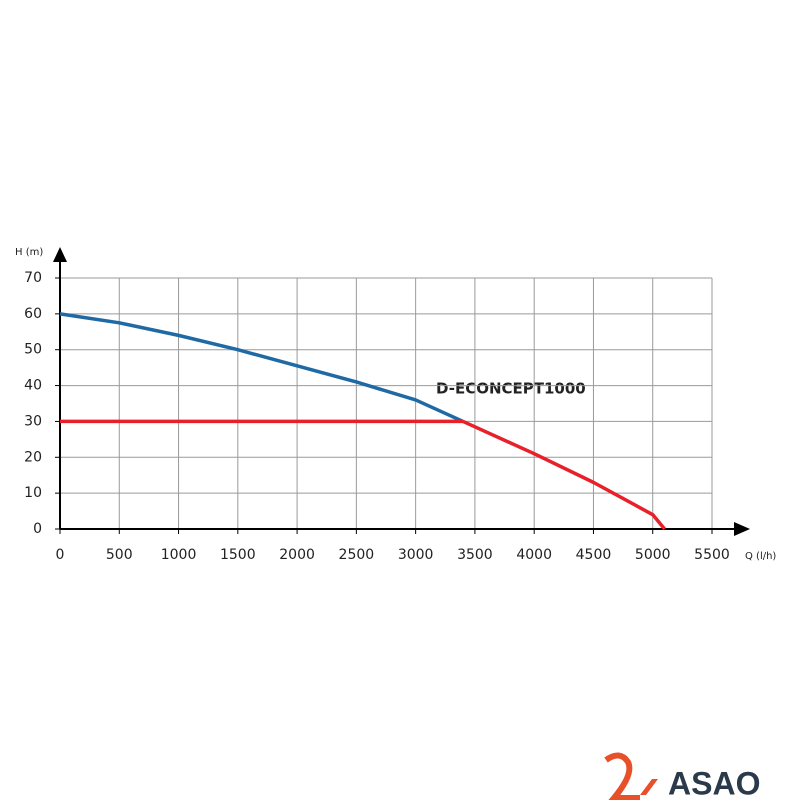 Image resolution: width=800 pixels, height=800 pixels. I want to click on y-tick-label: 30, so click(33, 421).